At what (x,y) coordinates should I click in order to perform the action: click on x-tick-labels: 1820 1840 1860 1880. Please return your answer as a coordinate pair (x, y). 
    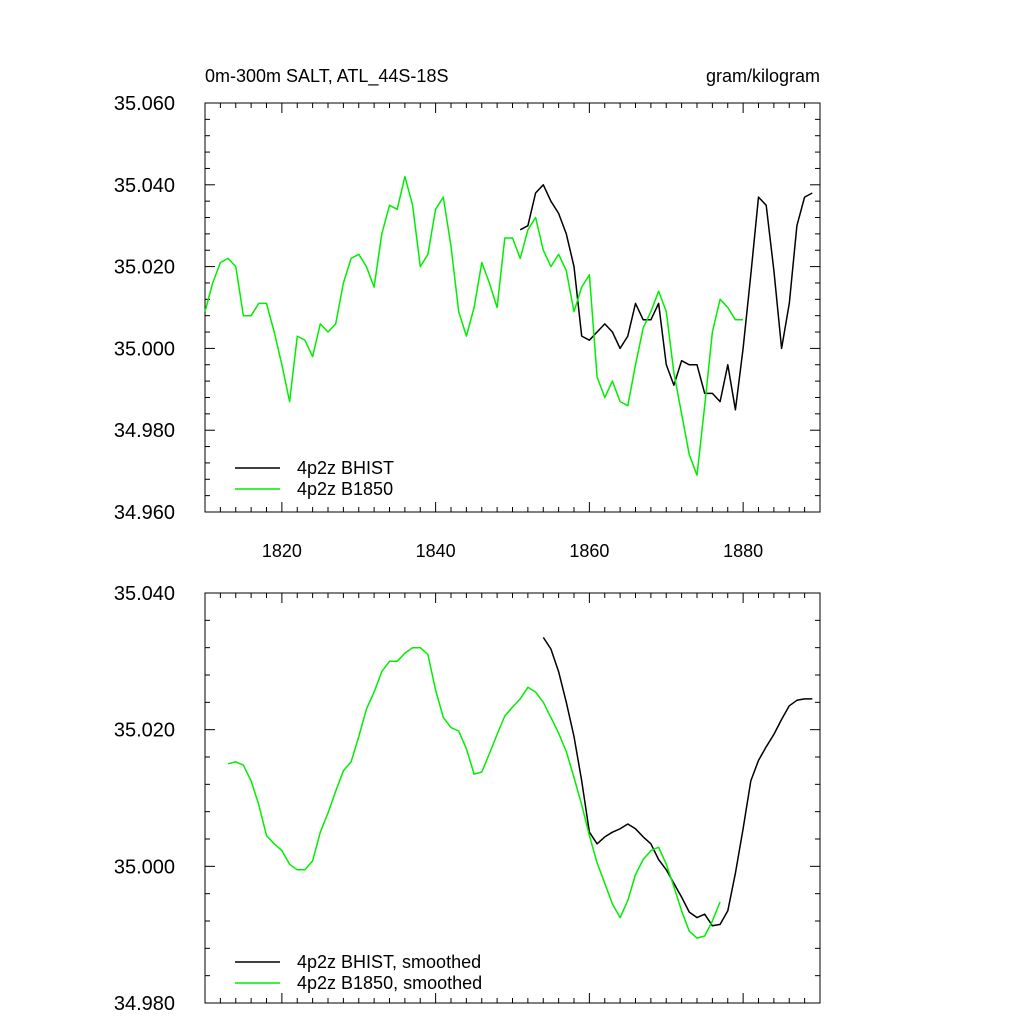
    Looking at the image, I should click on (512, 551).